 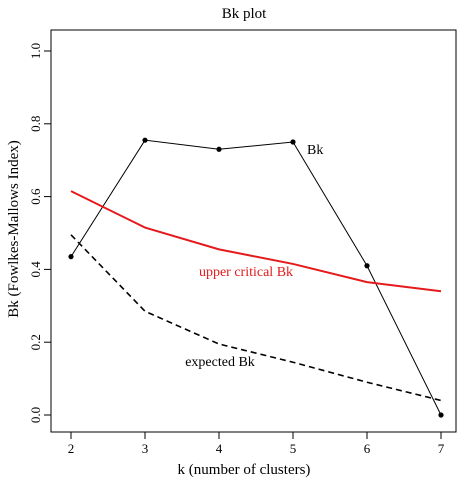 What do you see at coordinates (220, 362) in the screenshot?
I see `series-label-3: expected Bk` at bounding box center [220, 362].